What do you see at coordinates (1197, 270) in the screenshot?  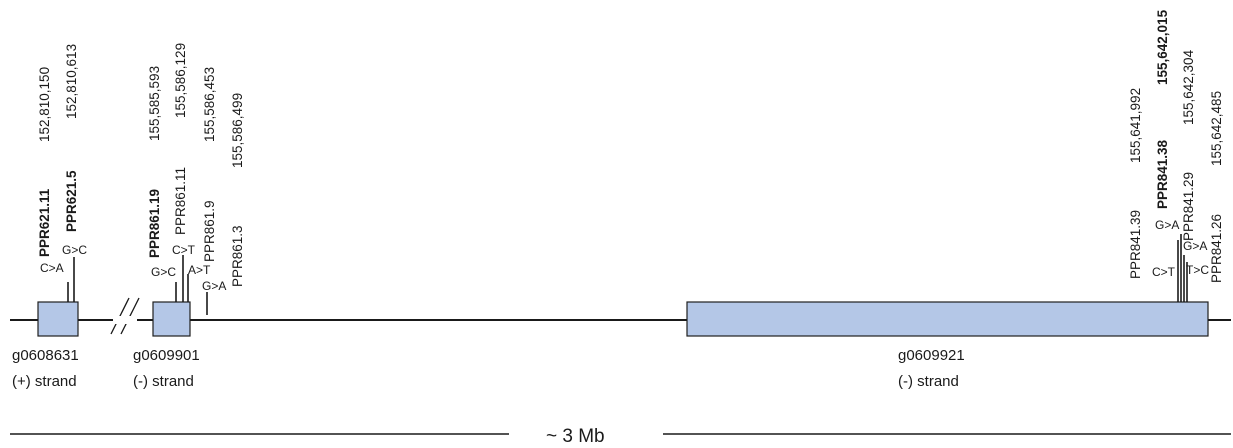 I see `mutation-label: T>C` at bounding box center [1197, 270].